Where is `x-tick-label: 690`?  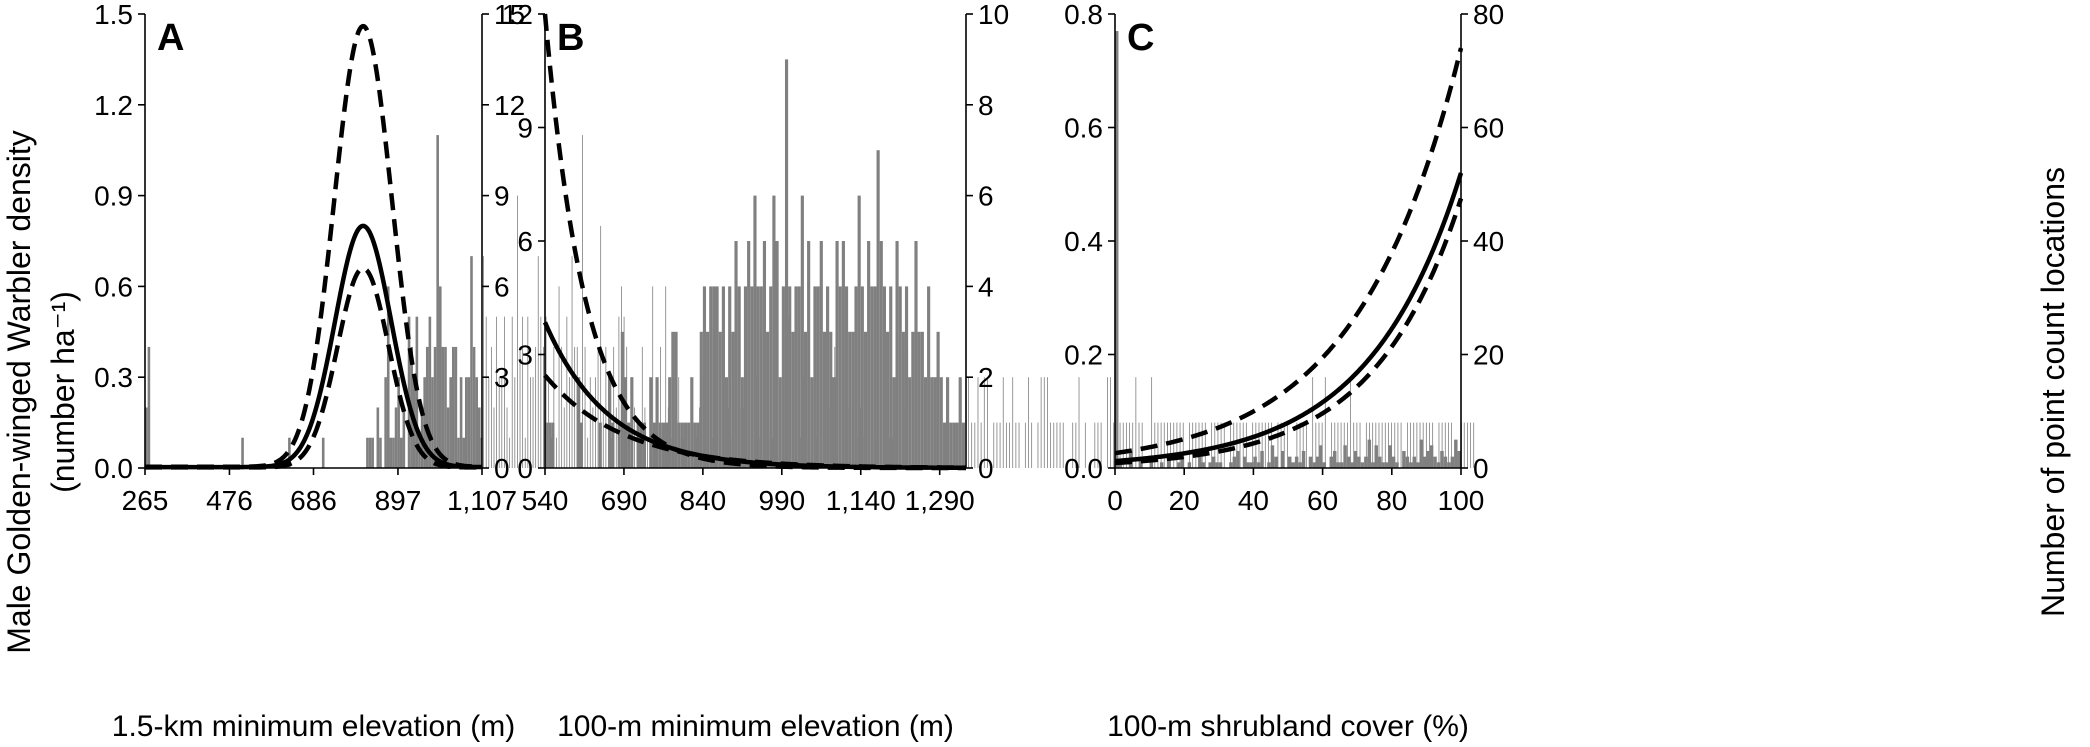
x-tick-label: 690 is located at coordinates (624, 500).